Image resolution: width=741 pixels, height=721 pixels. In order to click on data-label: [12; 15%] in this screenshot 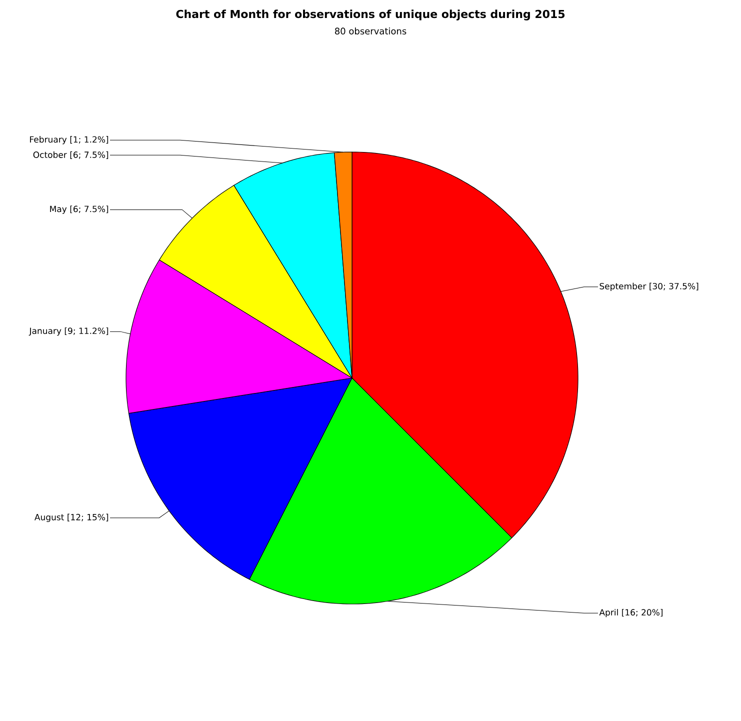, I will do `click(88, 518)`.